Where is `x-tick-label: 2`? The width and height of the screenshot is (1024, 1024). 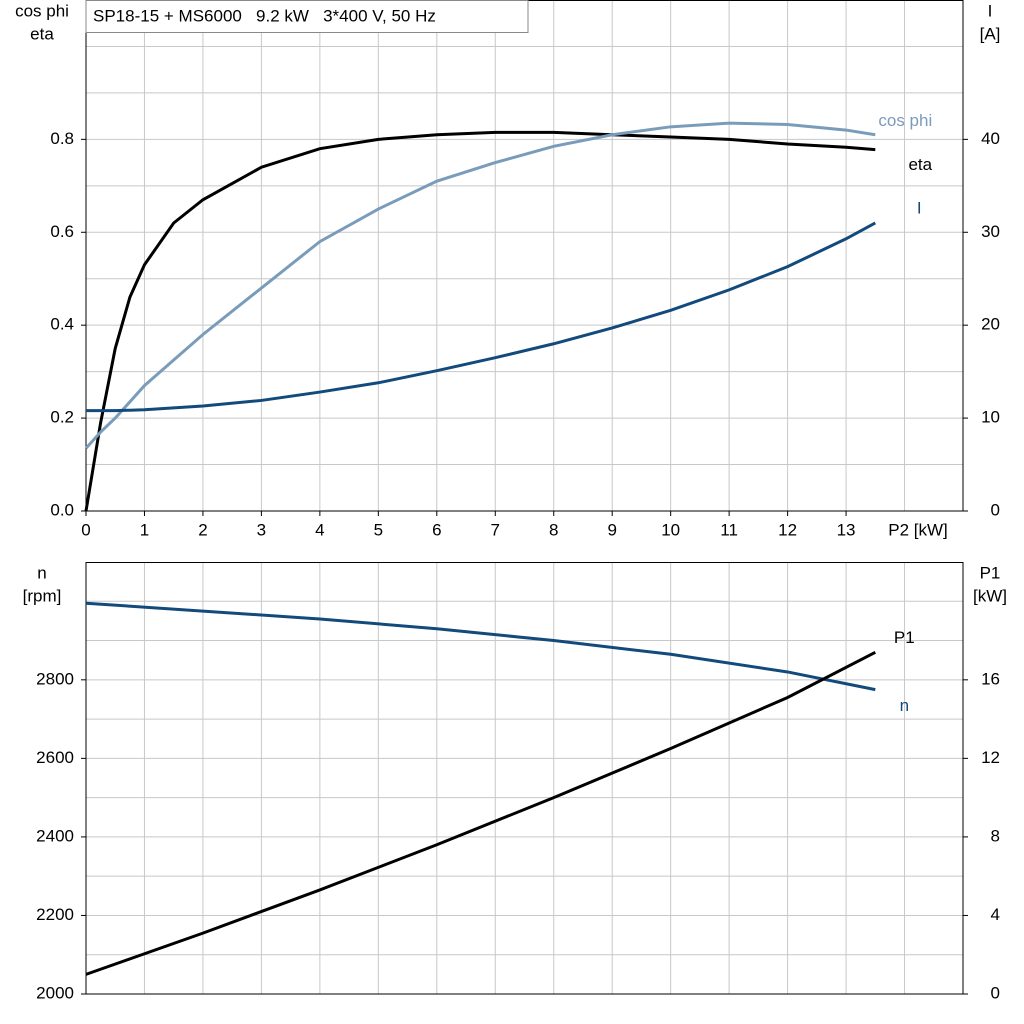
x-tick-label: 2 is located at coordinates (202, 529).